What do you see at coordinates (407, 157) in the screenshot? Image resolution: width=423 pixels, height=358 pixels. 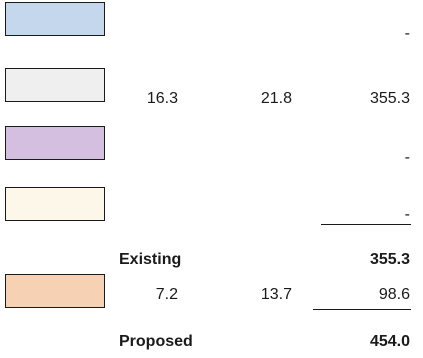 I see `total-row-3: -` at bounding box center [407, 157].